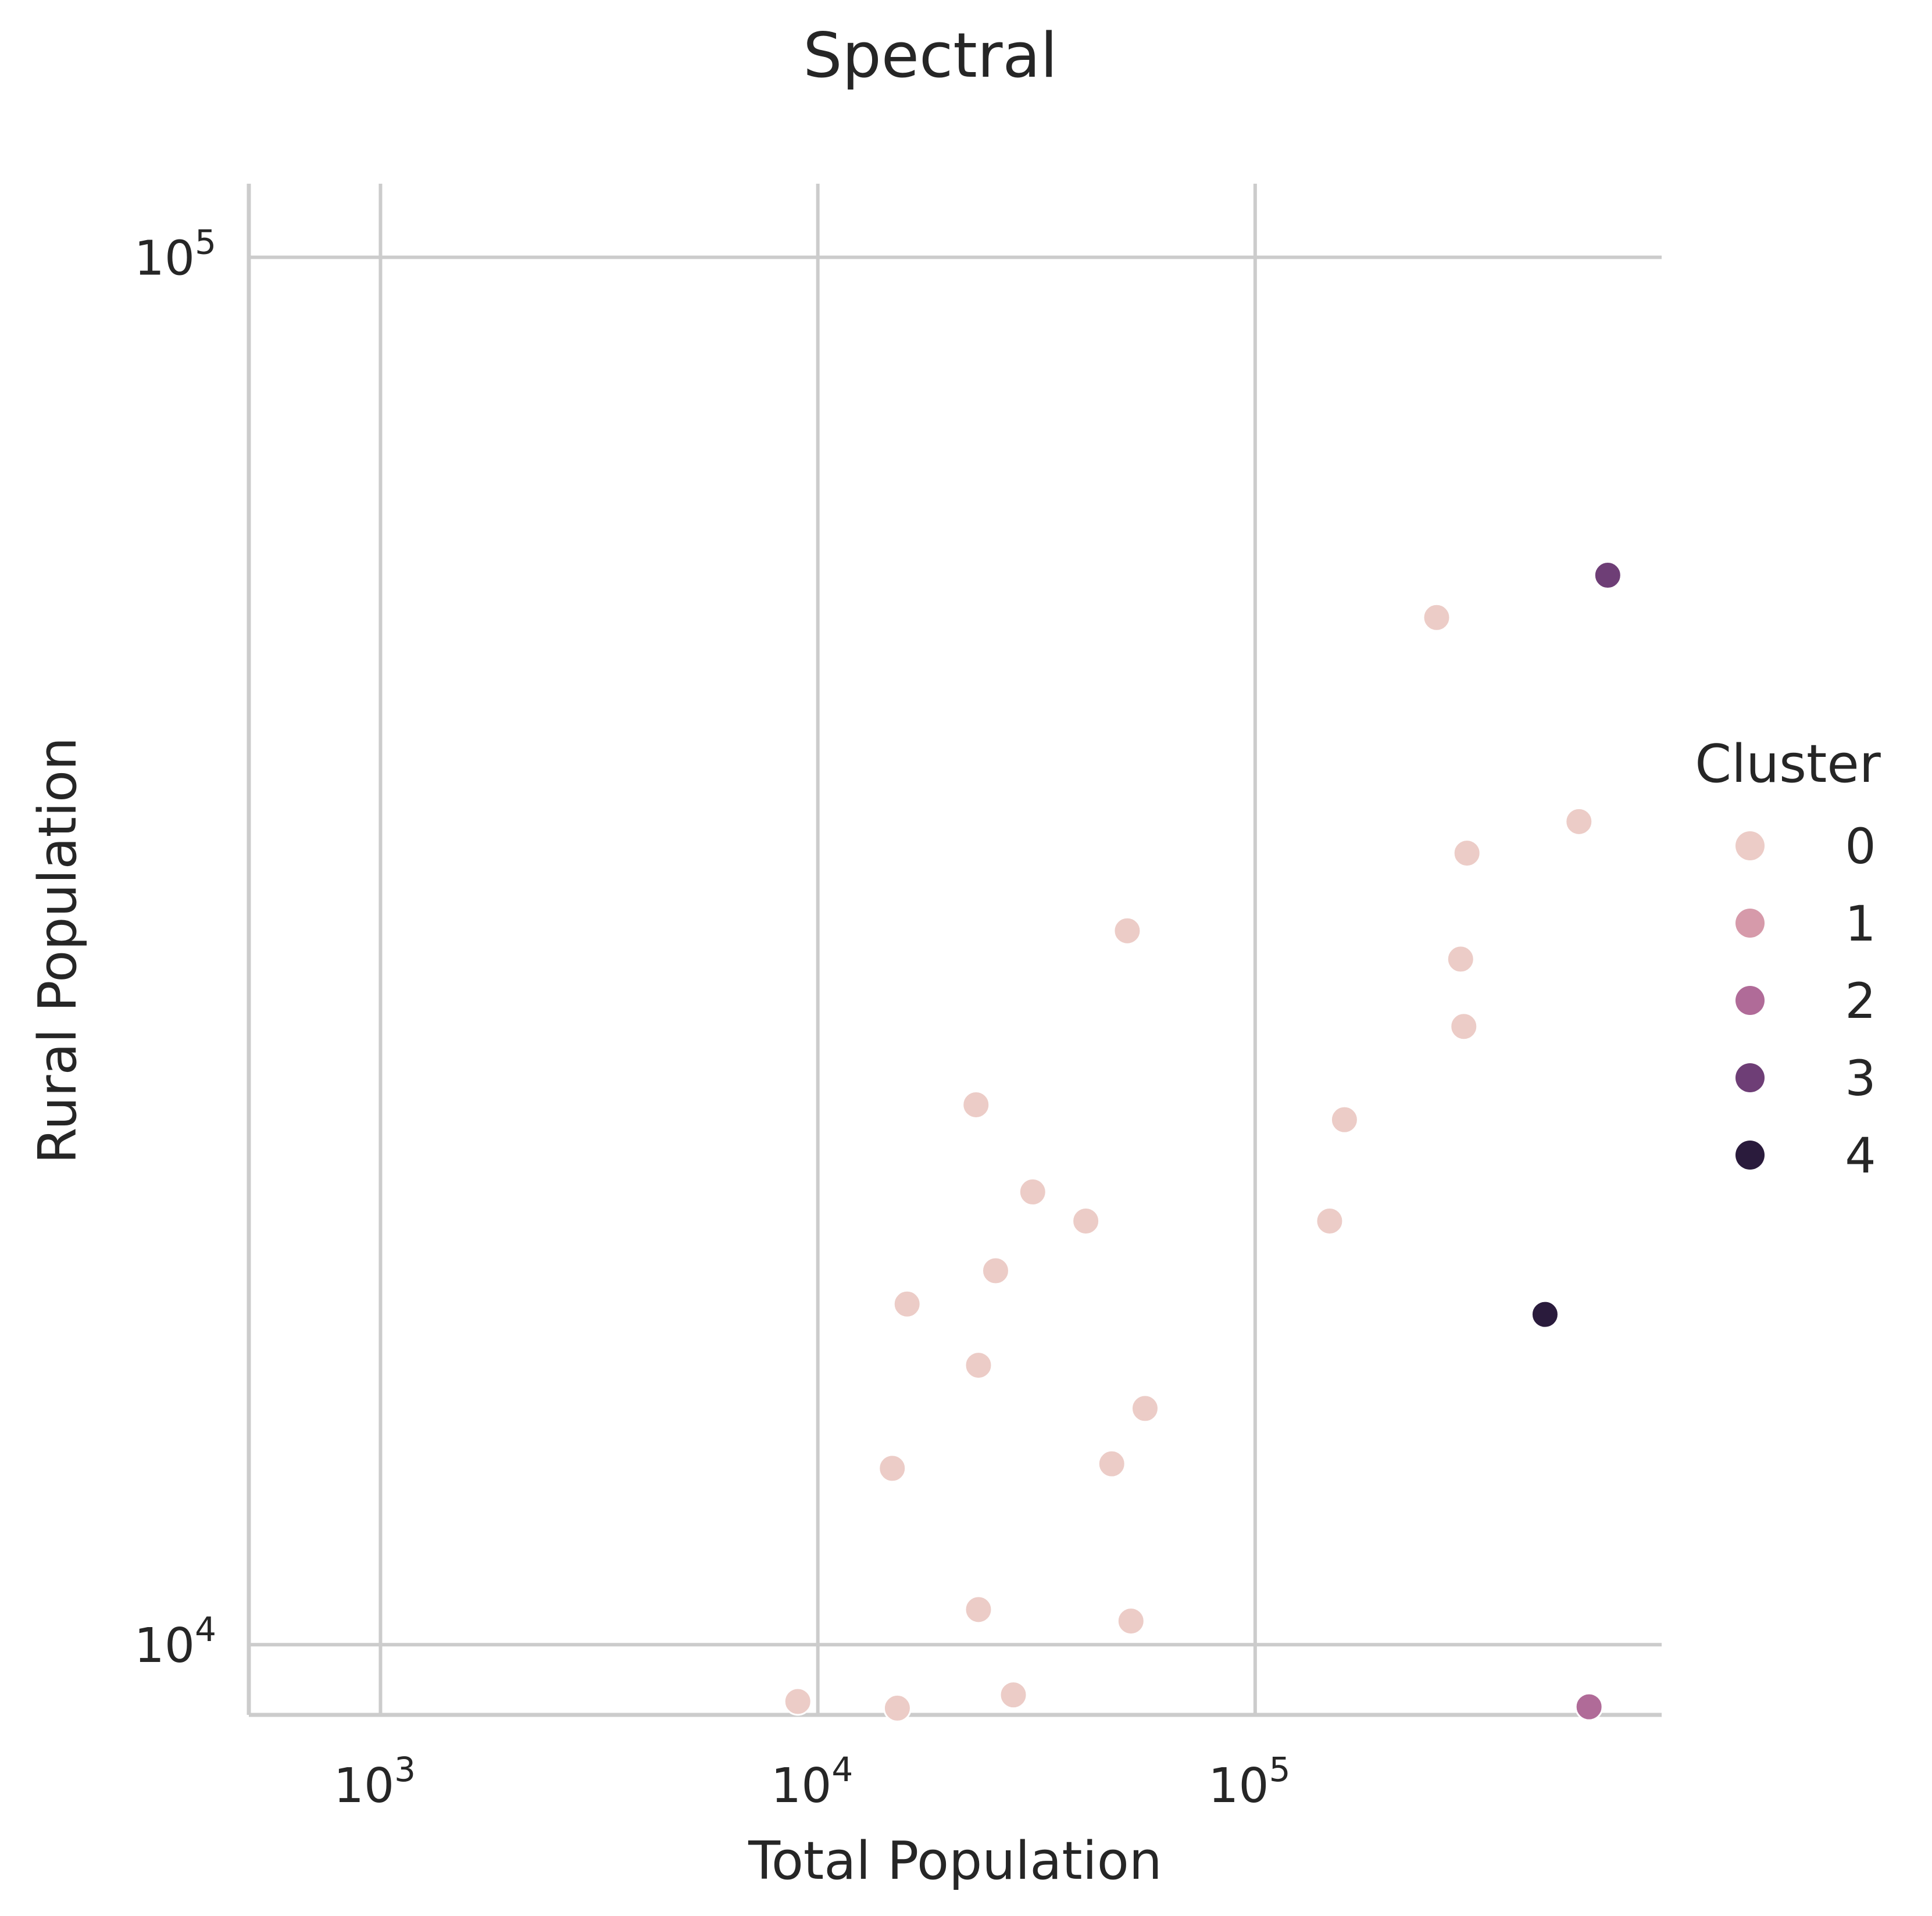 This screenshot has width=1932, height=1916. I want to click on y-tick-label-1: 10⁵, so click(175, 255).